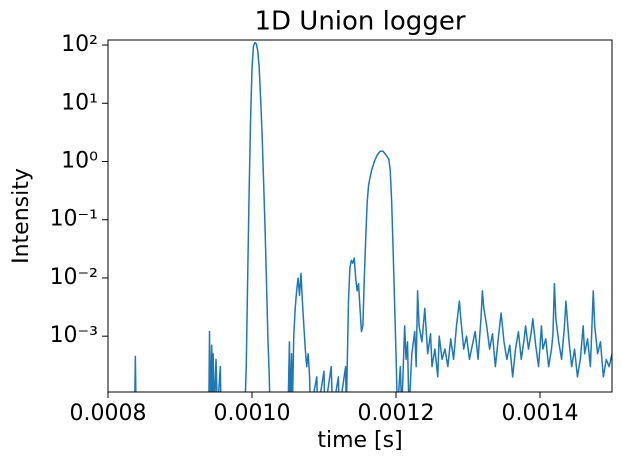 This screenshot has width=622, height=470. Describe the element at coordinates (74, 335) in the screenshot. I see `y-tick-label: 10⁻³` at that location.